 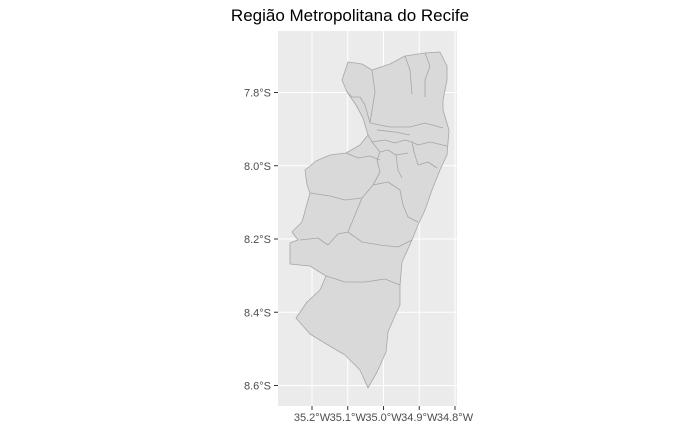 I want to click on y-tick-label: 8.2°S, so click(x=257, y=240).